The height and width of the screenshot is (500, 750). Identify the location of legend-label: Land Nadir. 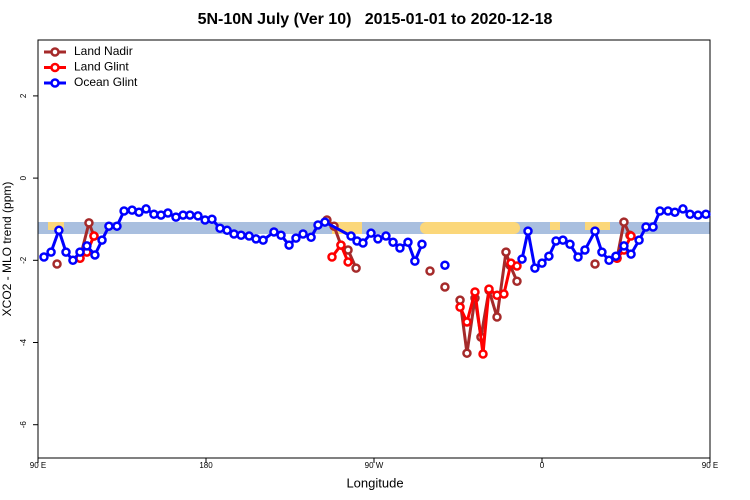
(103, 51).